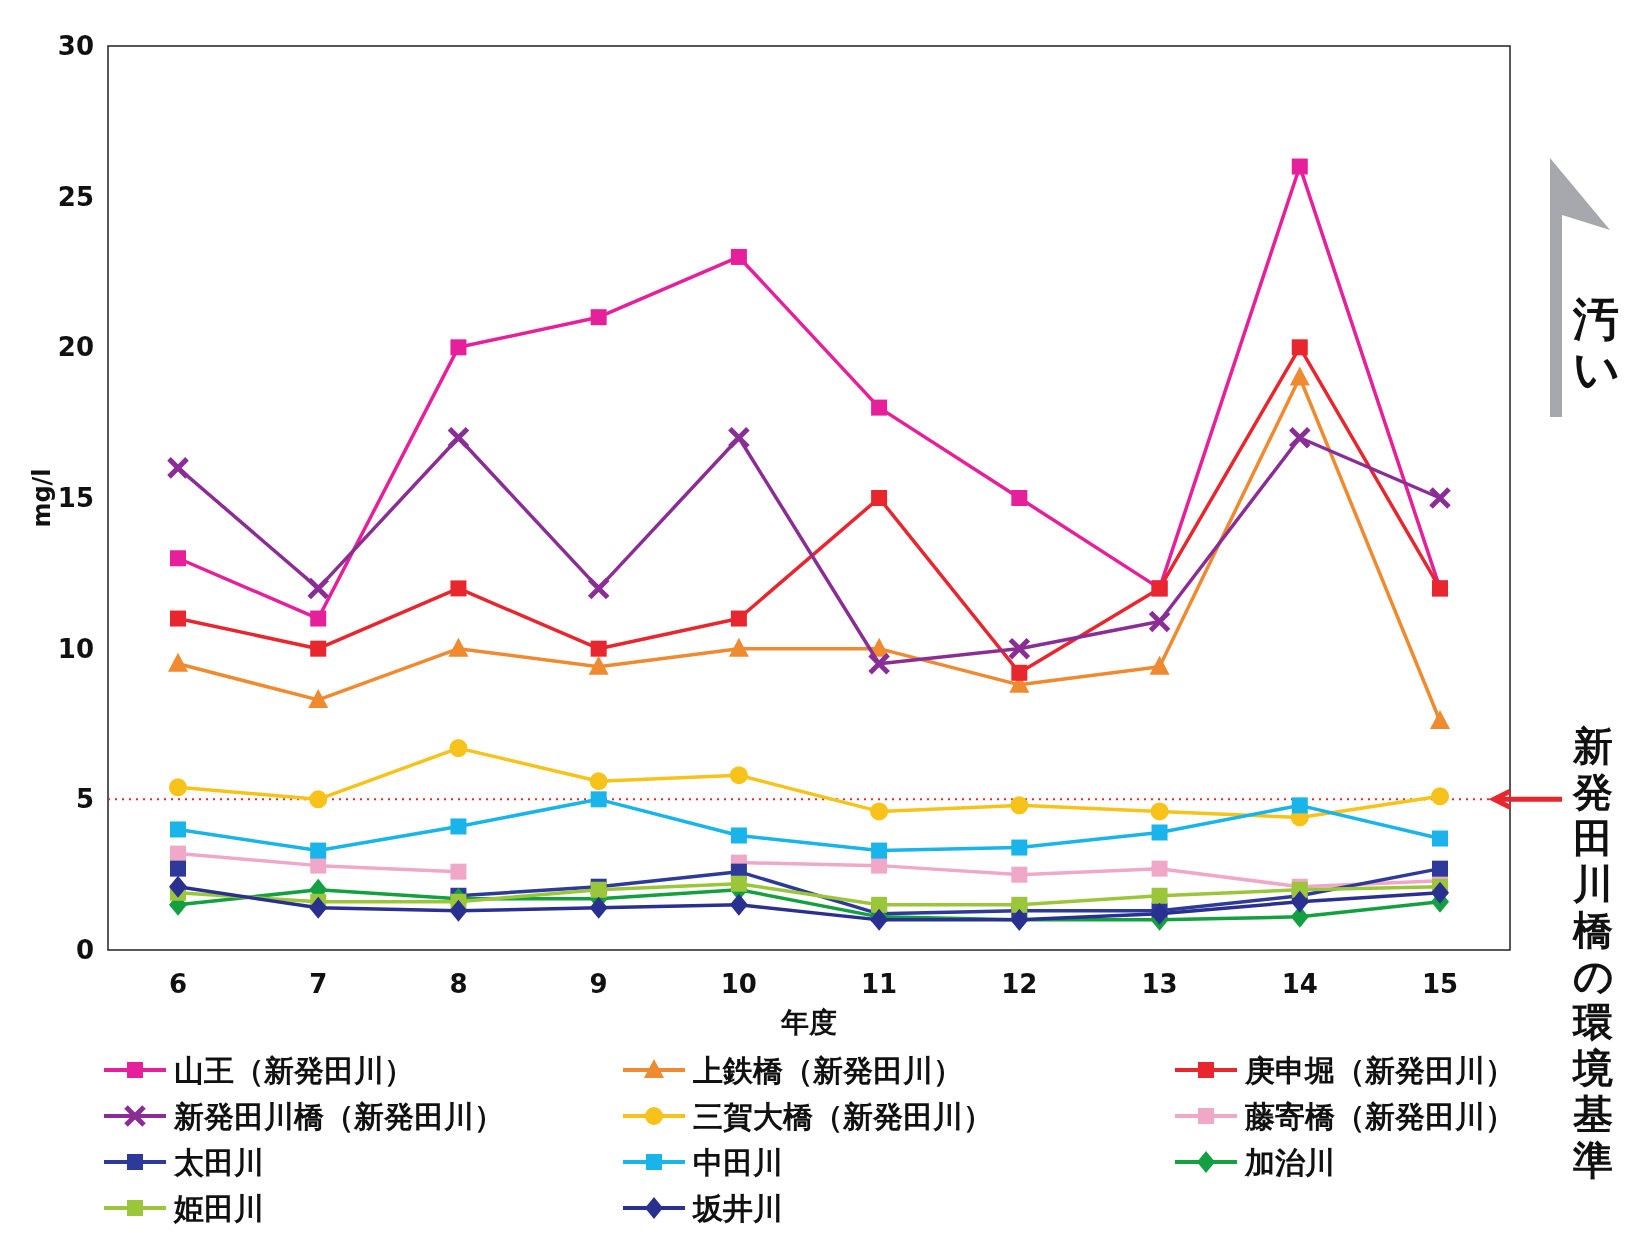 Image resolution: width=1633 pixels, height=1247 pixels. What do you see at coordinates (1596, 344) in the screenshot?
I see `text: 汚い` at bounding box center [1596, 344].